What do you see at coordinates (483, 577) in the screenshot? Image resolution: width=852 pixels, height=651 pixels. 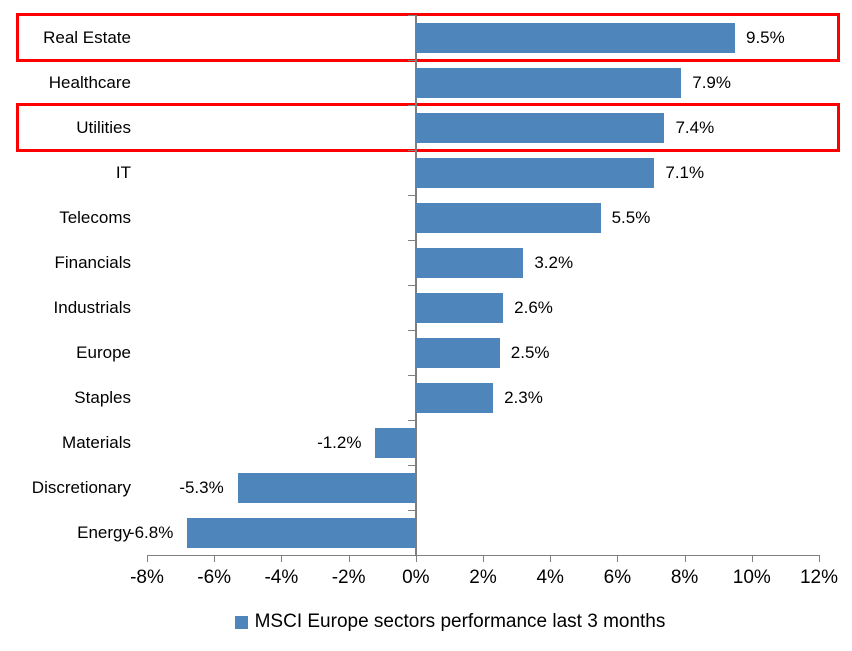 I see `x-tick-label: 2%` at bounding box center [483, 577].